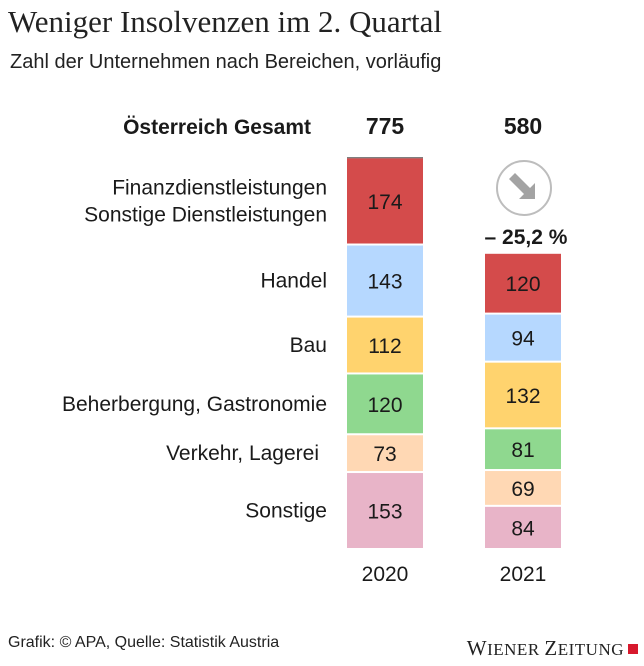  What do you see at coordinates (385, 574) in the screenshot?
I see `x-tick-label-2020: 2020` at bounding box center [385, 574].